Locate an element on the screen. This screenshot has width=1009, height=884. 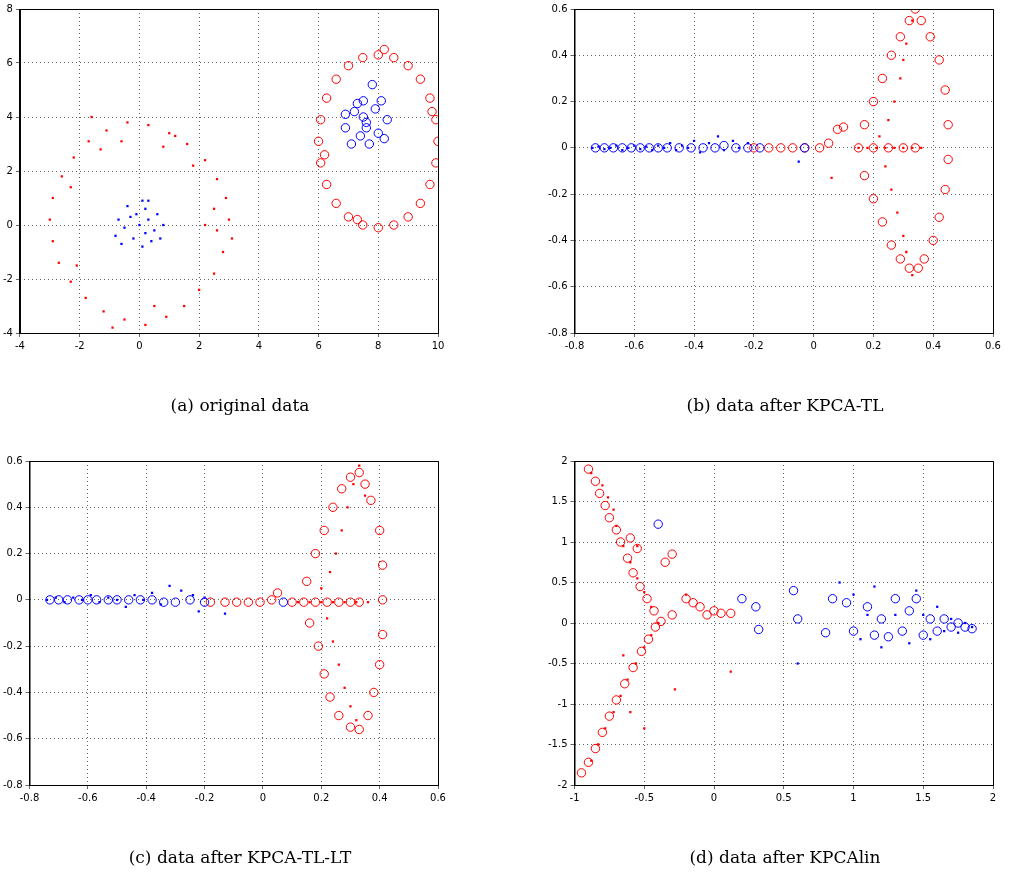
y-tick-label: 6 is located at coordinates (9, 62).